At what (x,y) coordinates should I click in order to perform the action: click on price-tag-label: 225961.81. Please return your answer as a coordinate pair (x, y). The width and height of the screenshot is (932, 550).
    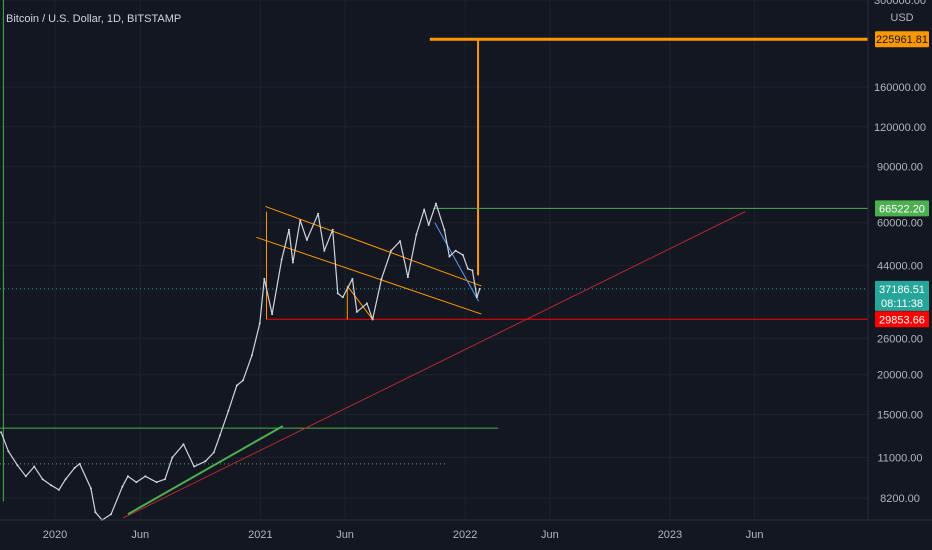
    Looking at the image, I should click on (902, 40).